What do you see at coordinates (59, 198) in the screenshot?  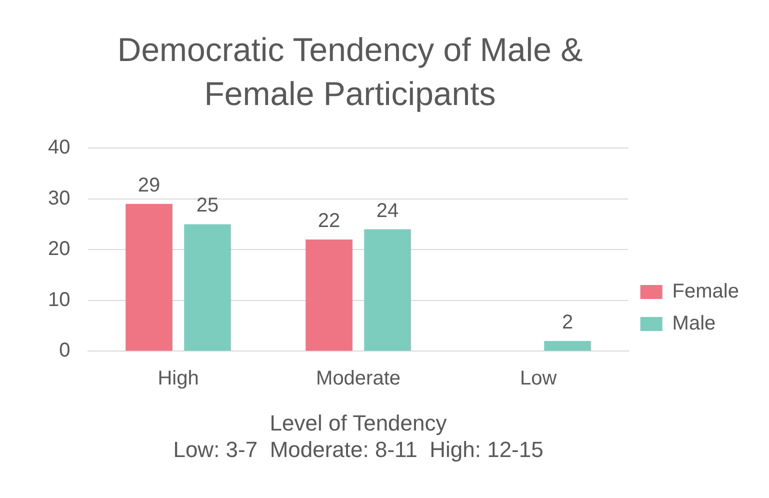 I see `y-tick-label: 30` at bounding box center [59, 198].